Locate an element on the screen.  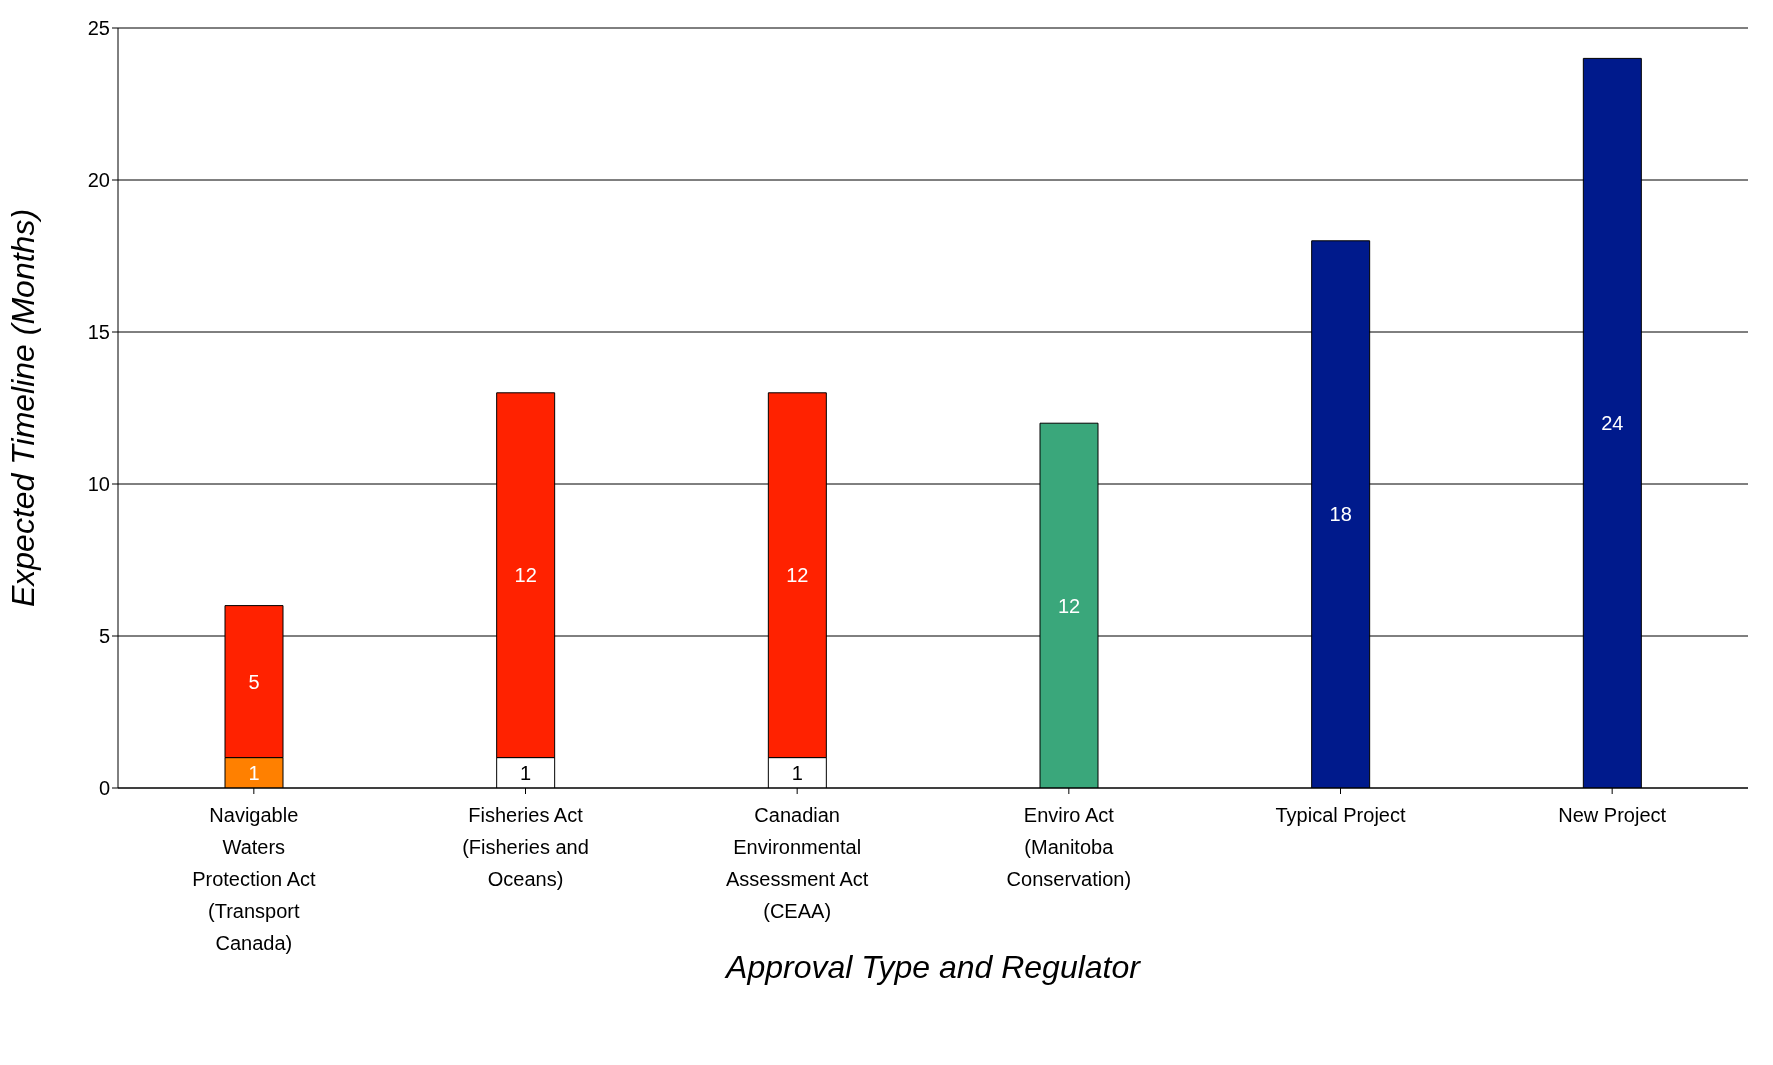
y-tick-label: 0 is located at coordinates (104, 788).